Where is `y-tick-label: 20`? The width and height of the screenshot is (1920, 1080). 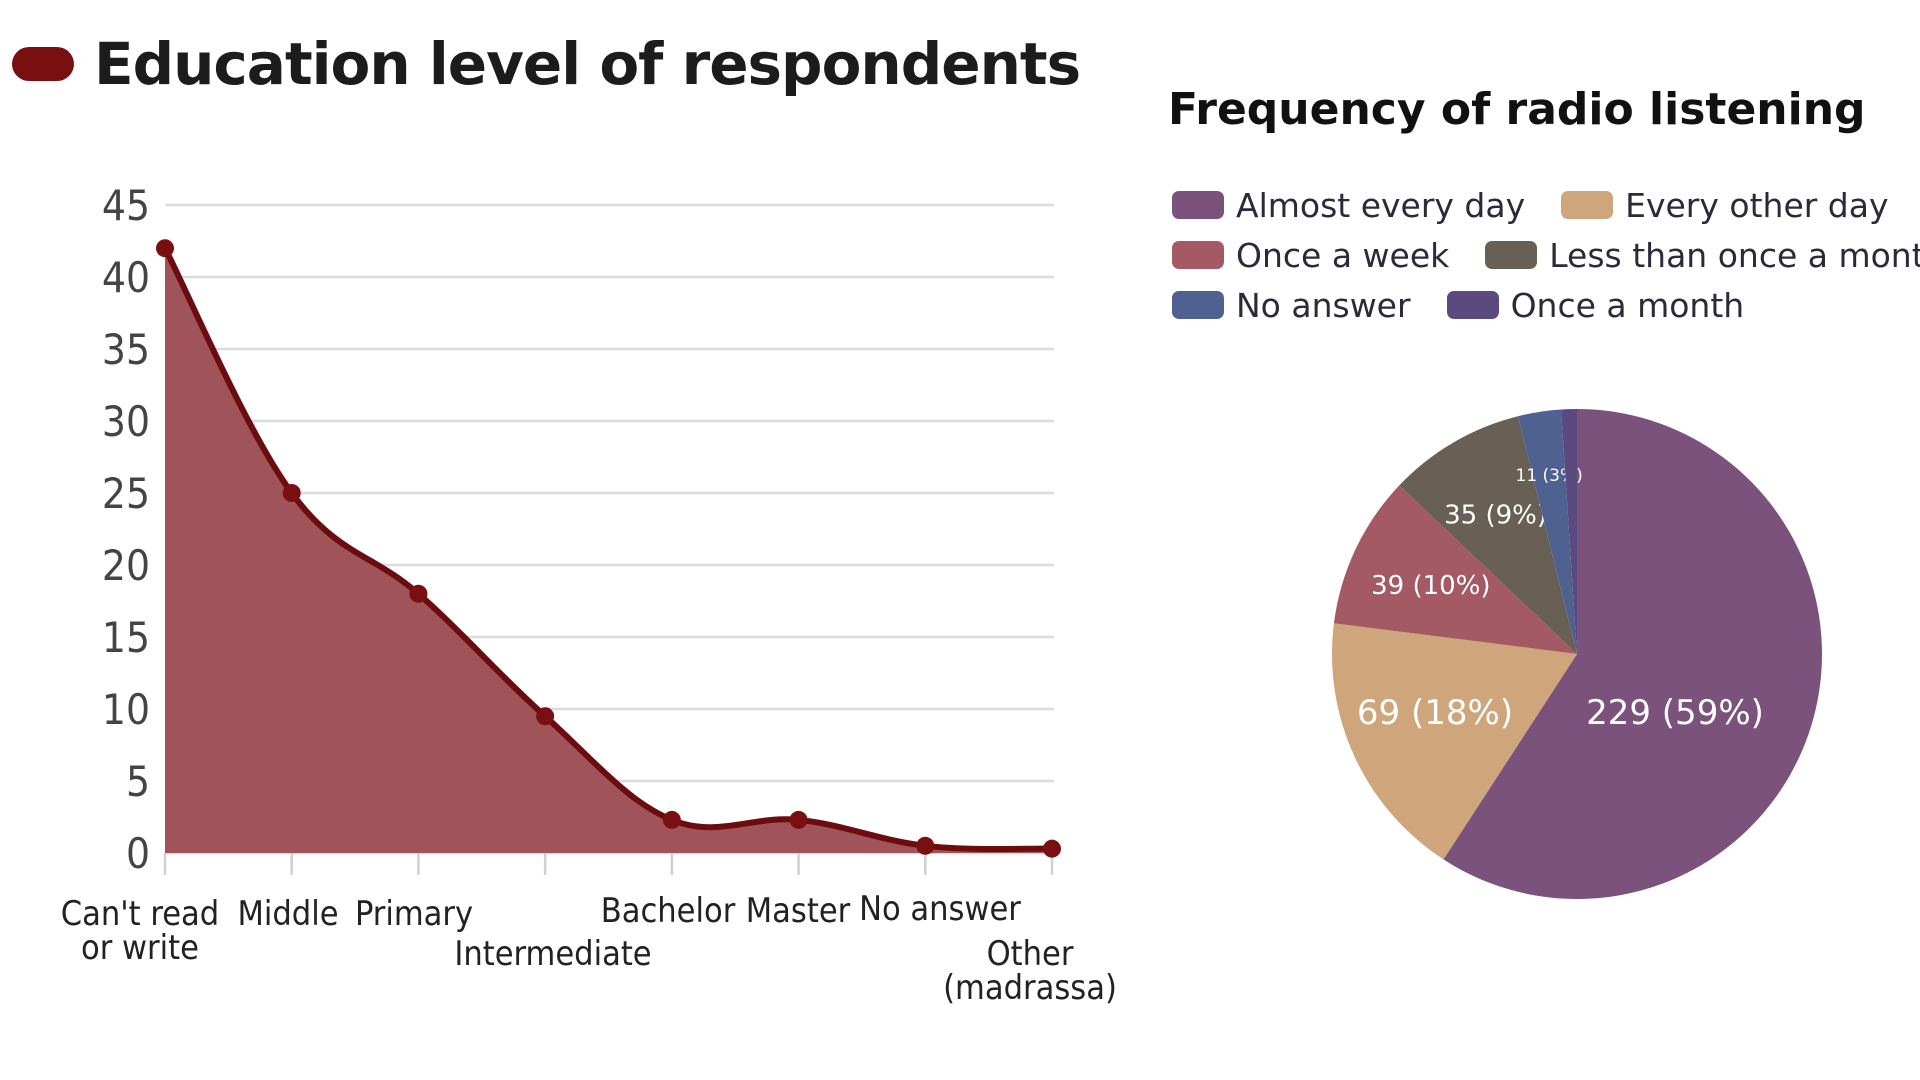 y-tick-label: 20 is located at coordinates (126, 565).